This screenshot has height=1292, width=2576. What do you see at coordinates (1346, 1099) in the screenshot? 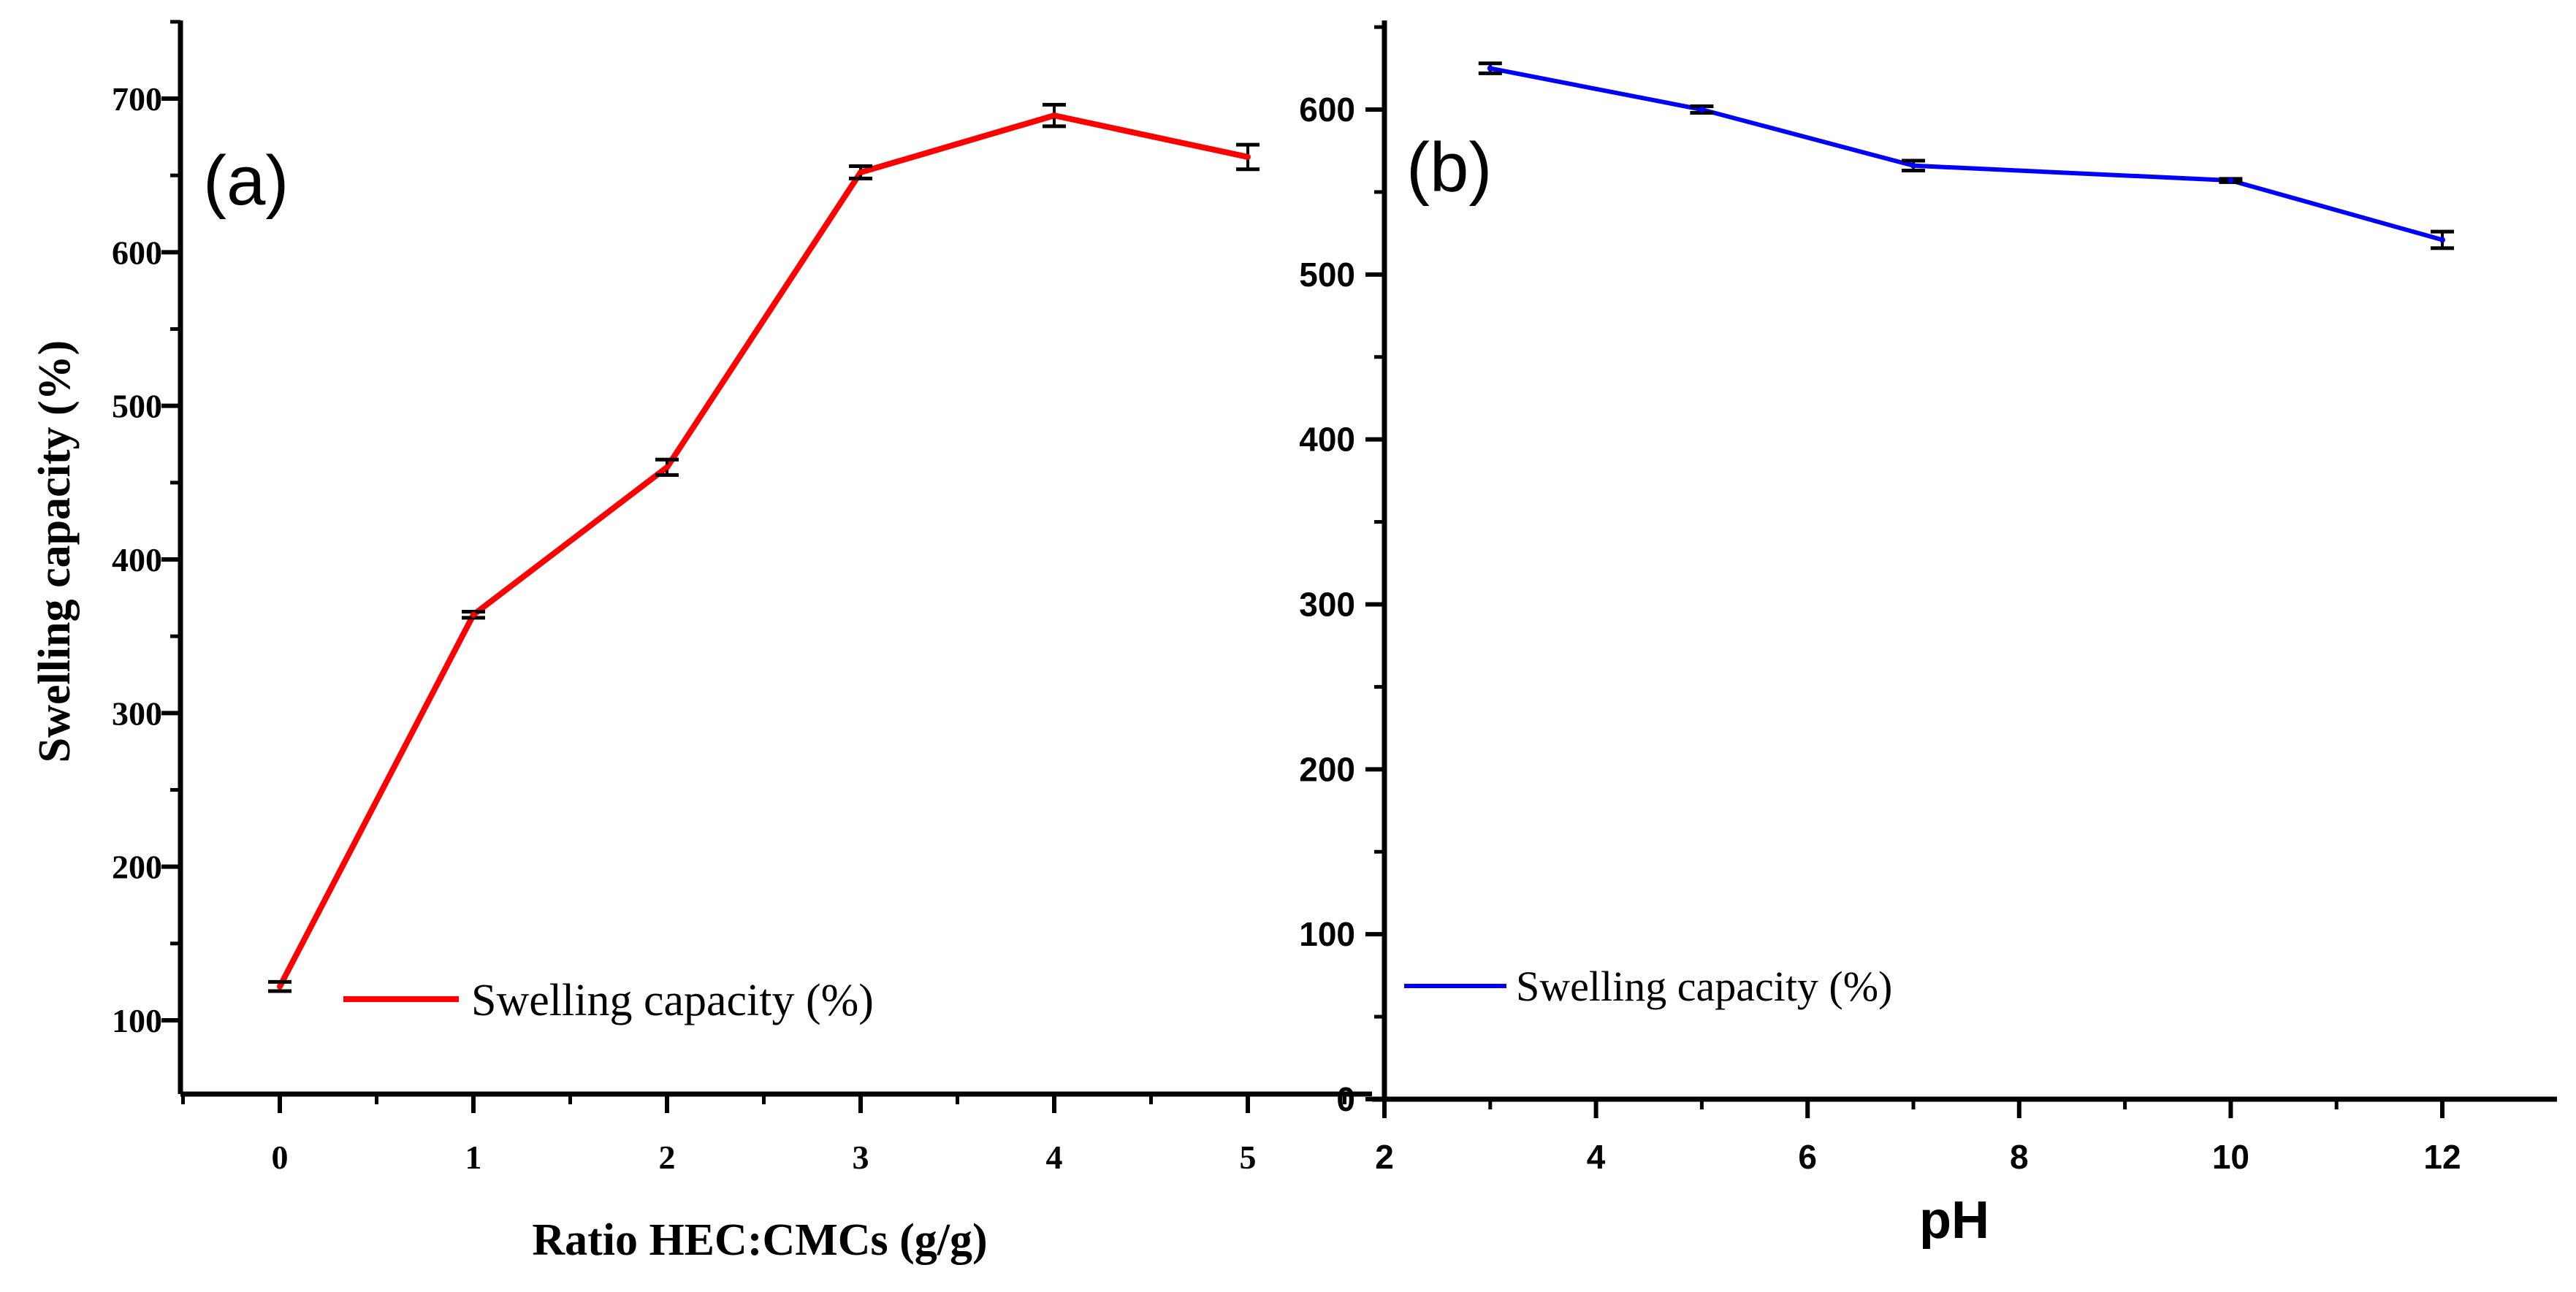
I see `b-y-tick-label: 0` at bounding box center [1346, 1099].